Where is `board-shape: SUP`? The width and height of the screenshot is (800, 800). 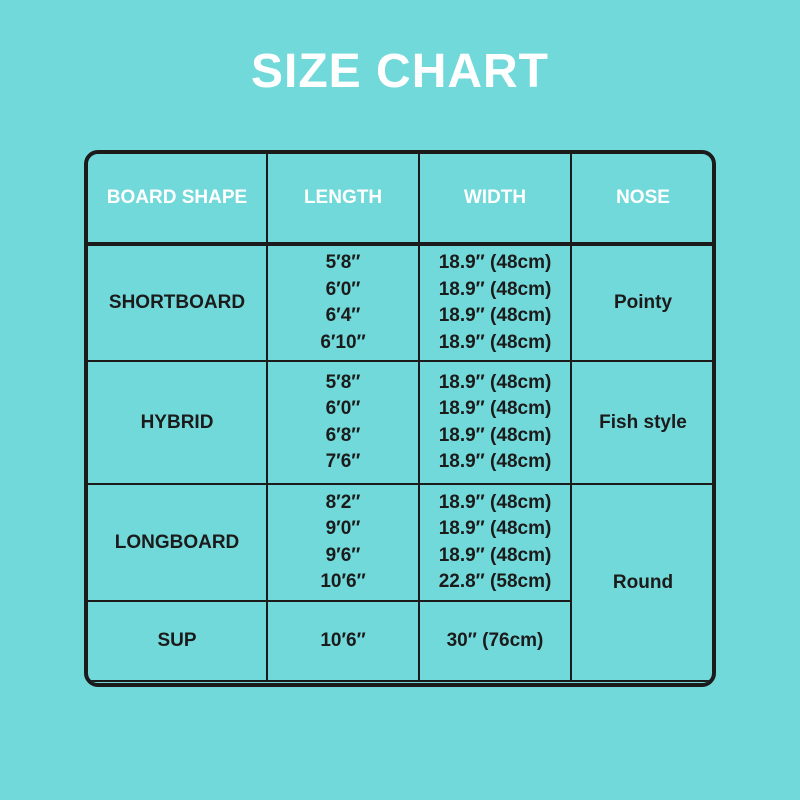
board-shape: SUP is located at coordinates (178, 641).